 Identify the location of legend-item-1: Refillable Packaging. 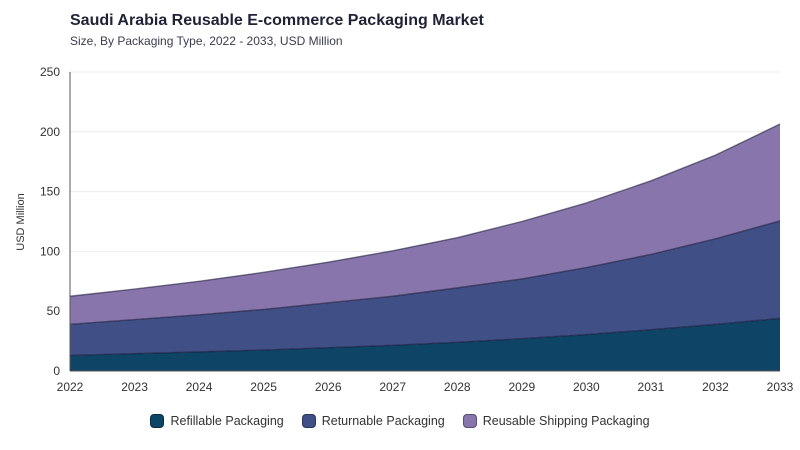
(217, 421).